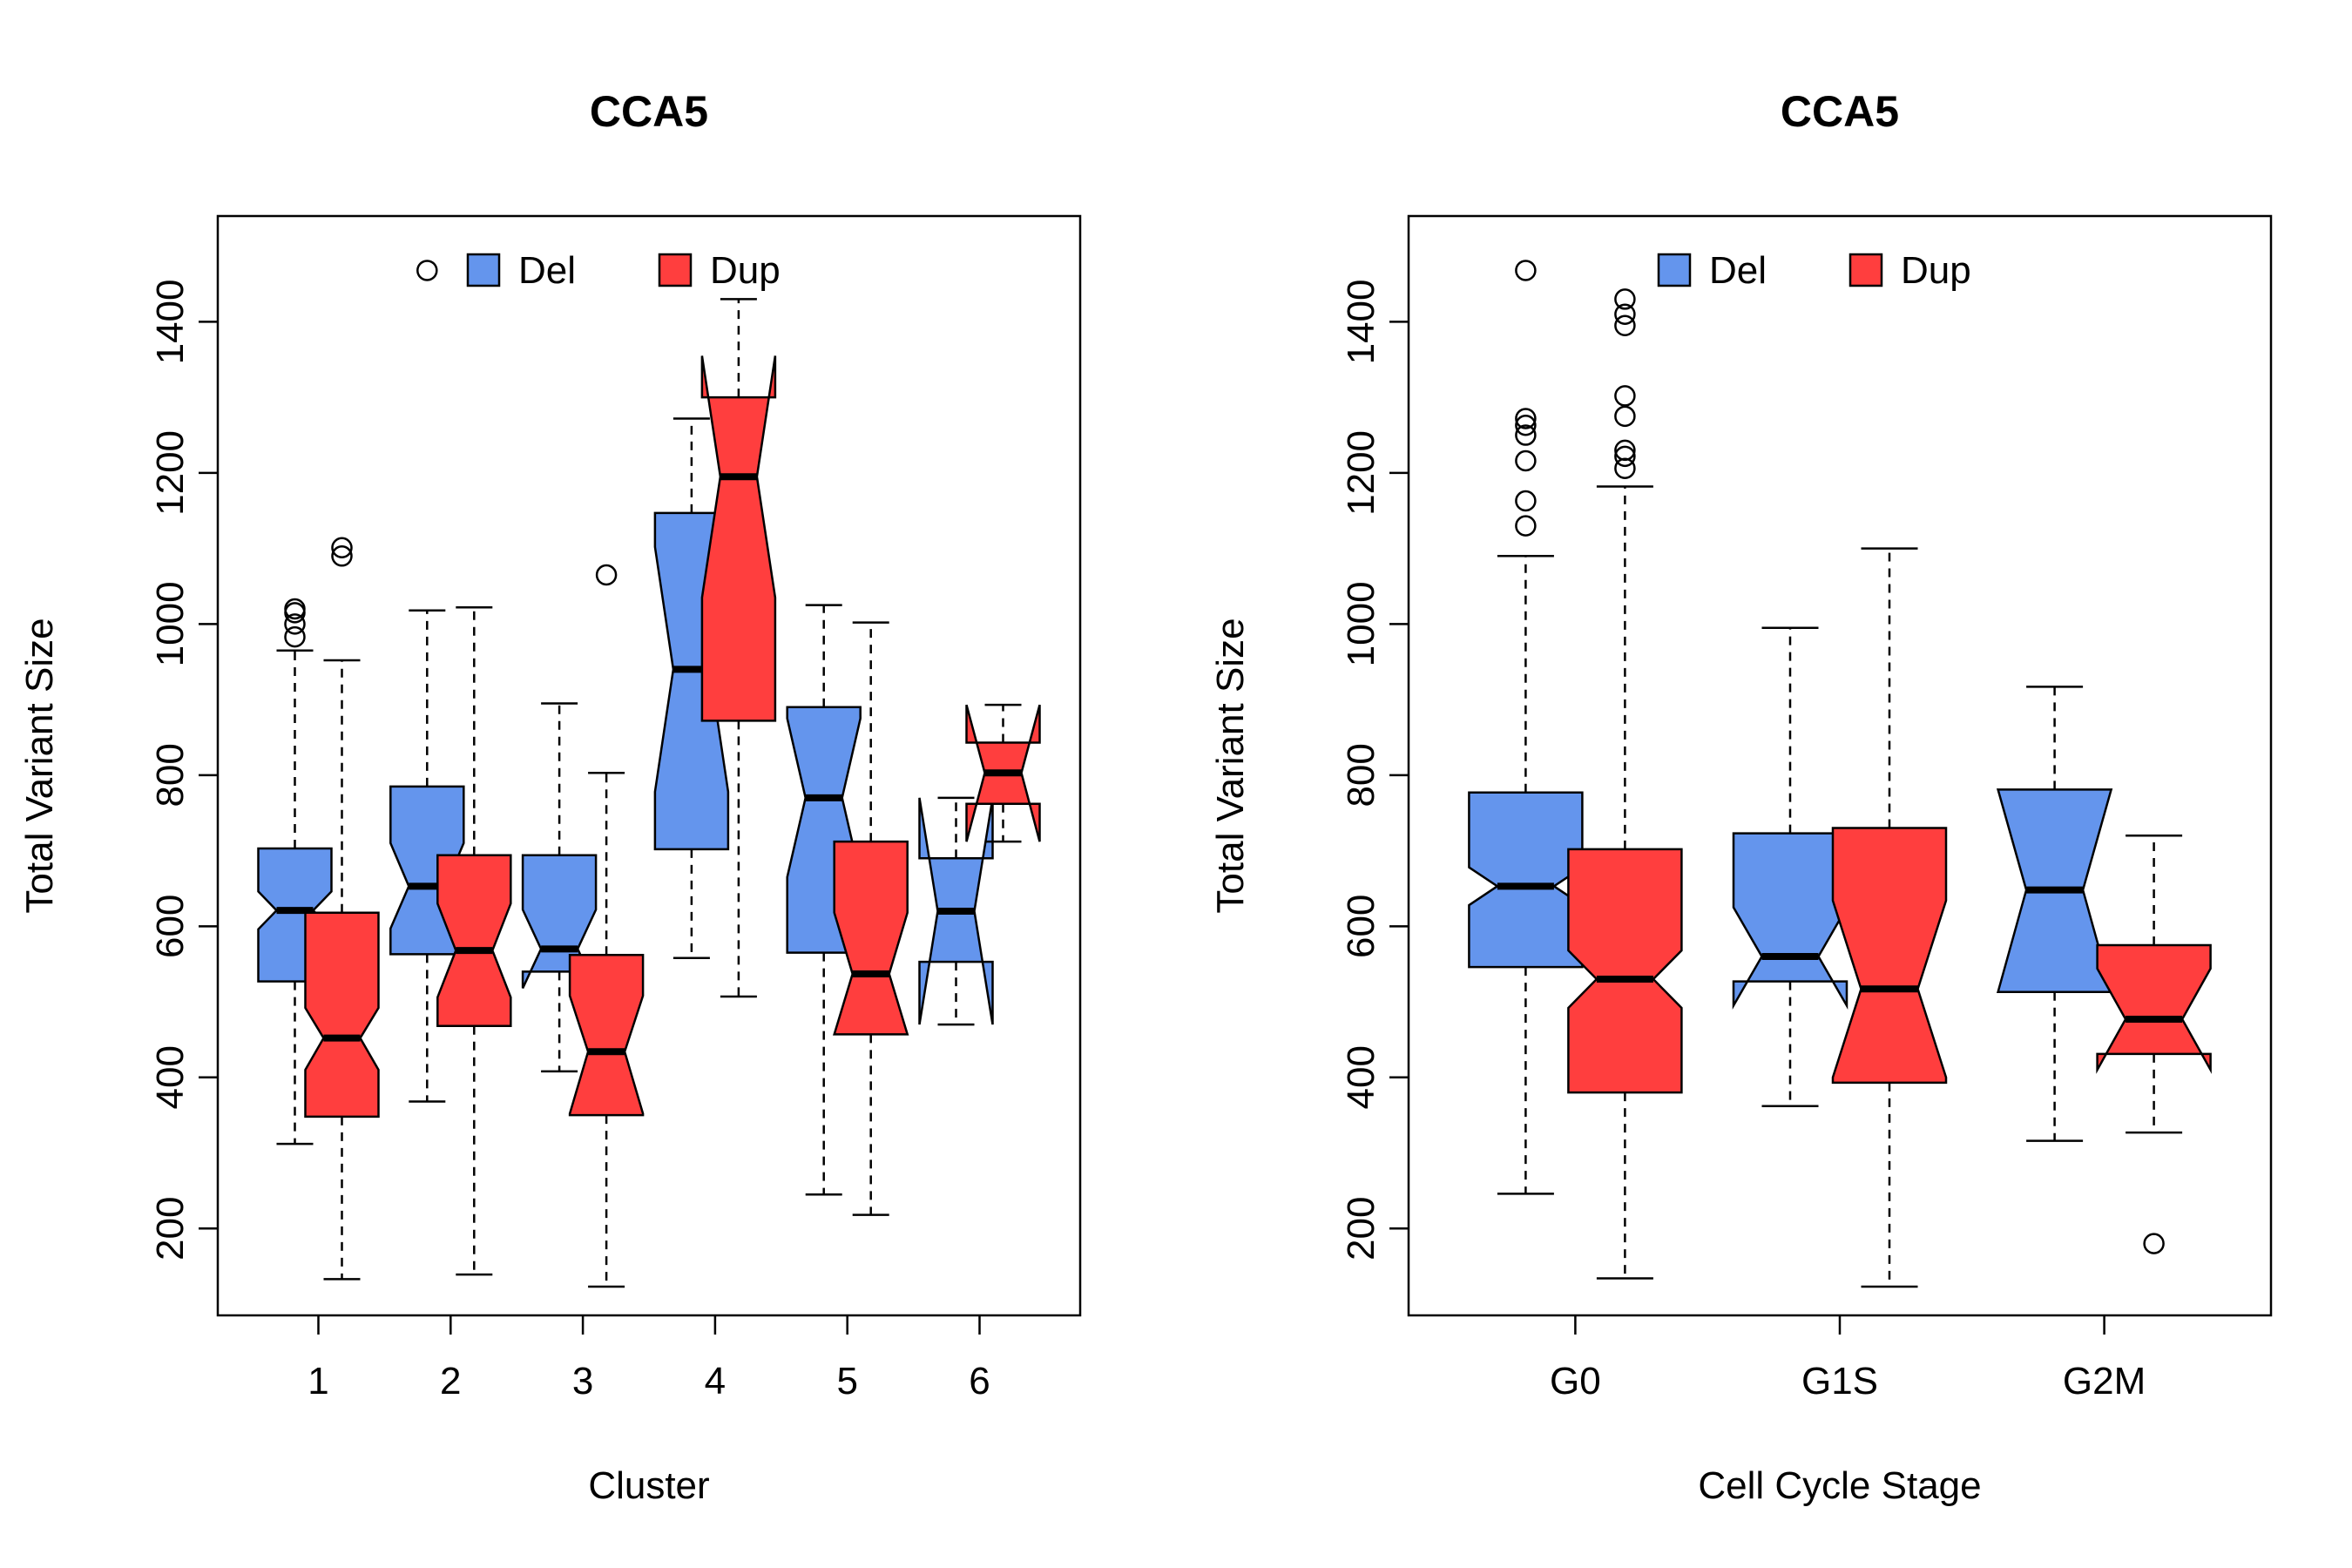 The image size is (2352, 1568). Describe the element at coordinates (979, 1381) in the screenshot. I see `x-tick-label: 6` at that location.